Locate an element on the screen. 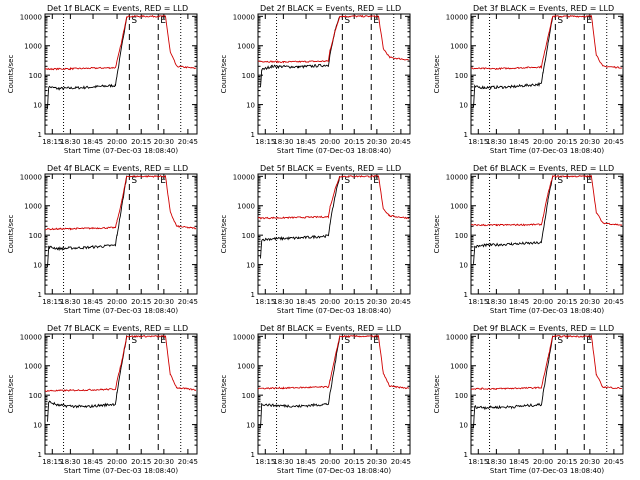 Image resolution: width=640 pixels, height=480 pixels. chart-title: Det 4f BLACK = Events, RED = LLD is located at coordinates (117, 168).